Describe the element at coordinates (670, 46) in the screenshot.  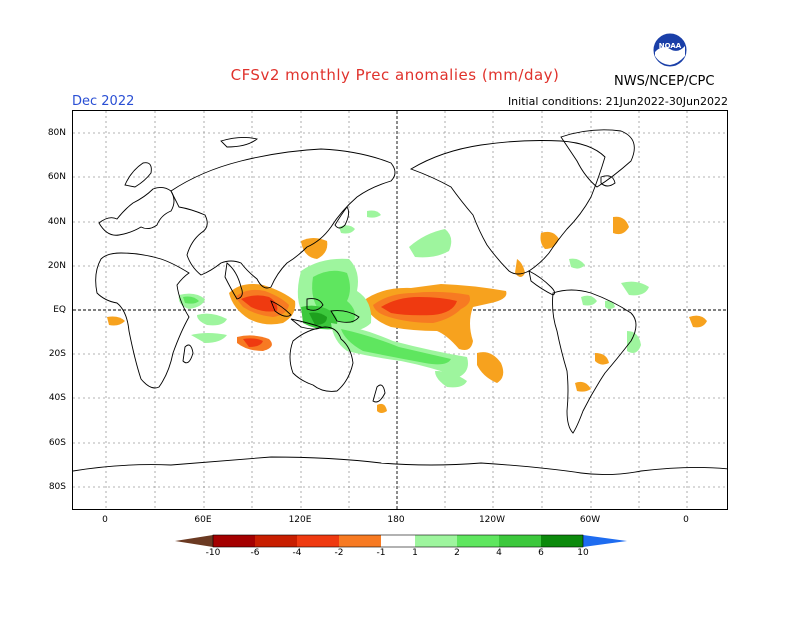
I see `noaa-logo-text: NOAA` at that location.